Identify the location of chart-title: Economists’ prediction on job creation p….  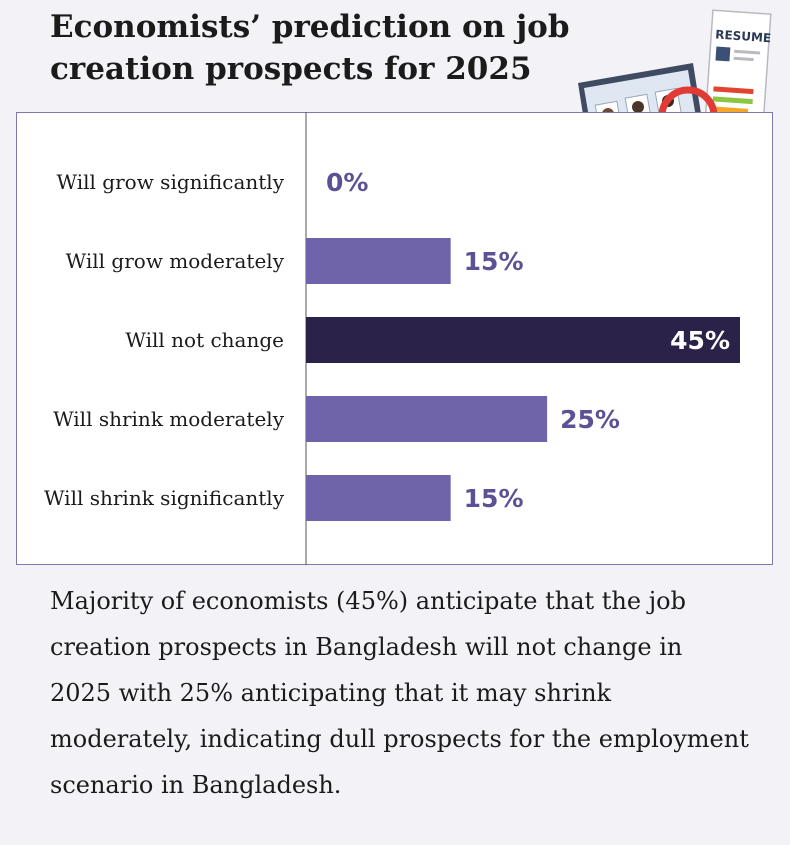
(310, 48).